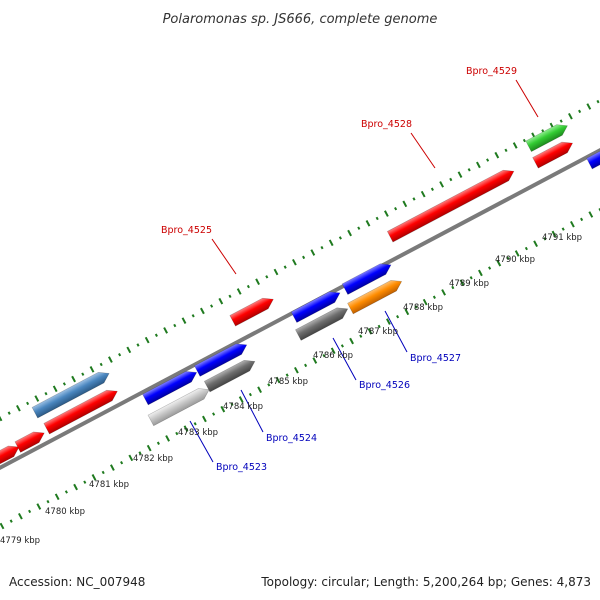  I want to click on kbp-label: 4785 kbp, so click(288, 382).